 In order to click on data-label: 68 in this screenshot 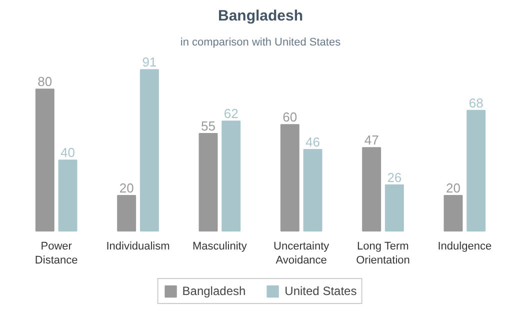, I will do `click(476, 102)`.